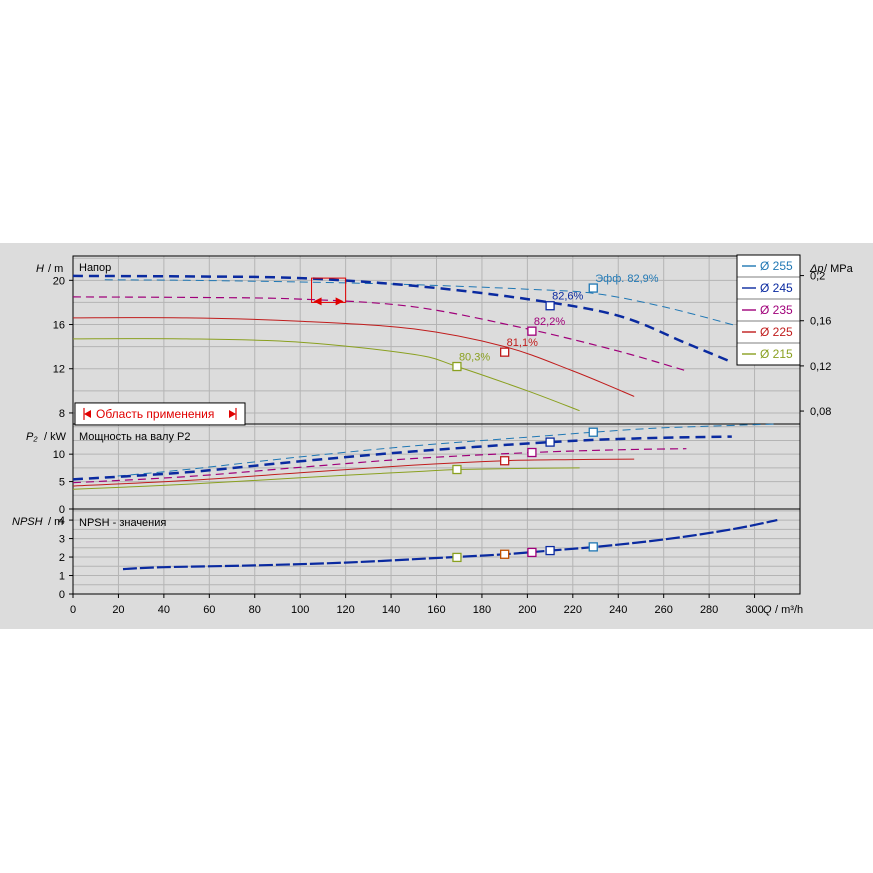 The height and width of the screenshot is (873, 873). Describe the element at coordinates (95, 268) in the screenshot. I see `head-panel-title: Напор` at that location.